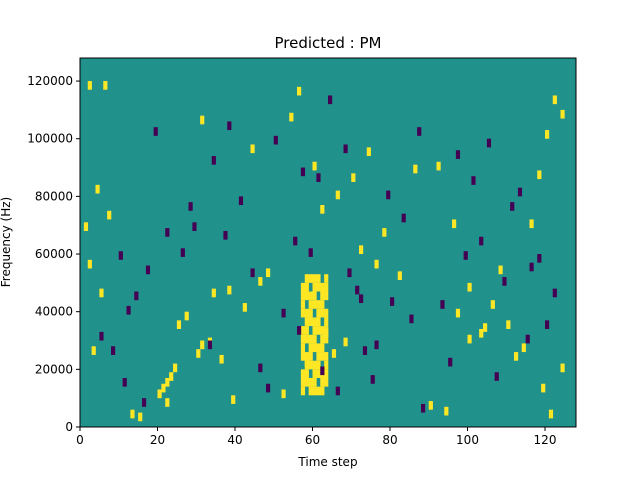 This screenshot has width=640, height=480. I want to click on y-tick-label: 40000, so click(54, 312).